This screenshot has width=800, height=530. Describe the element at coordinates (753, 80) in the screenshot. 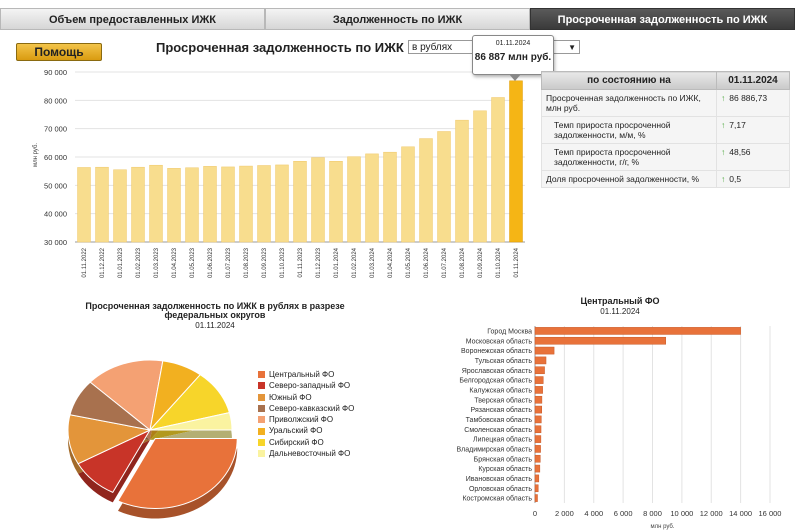

I see `info-header-date: 01.11.2024` at that location.